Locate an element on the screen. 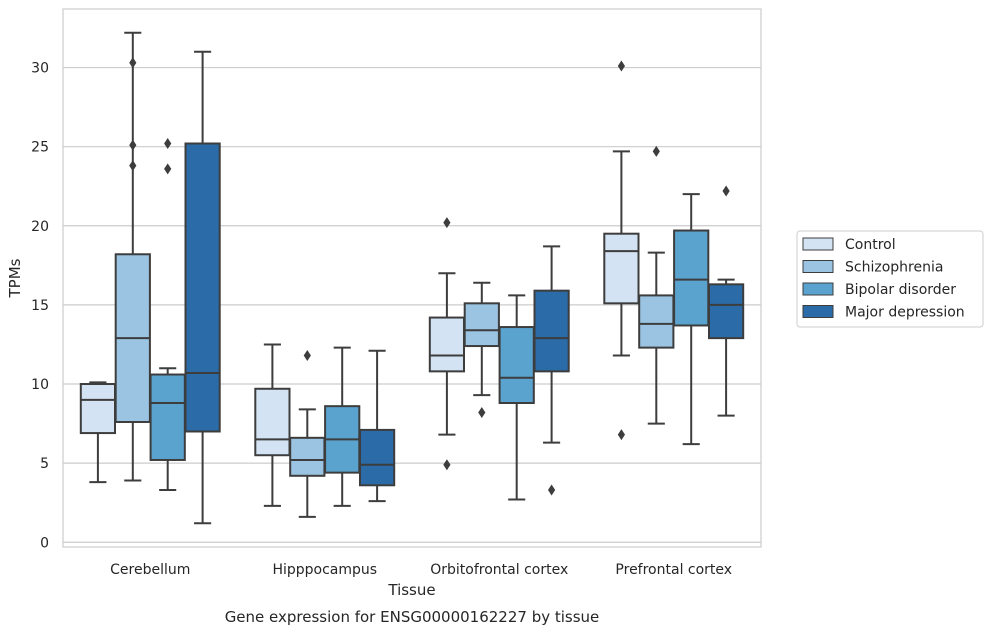 The height and width of the screenshot is (634, 993). y-tick-labels: 0 5 10 15 20 25 30 is located at coordinates (40, 306).